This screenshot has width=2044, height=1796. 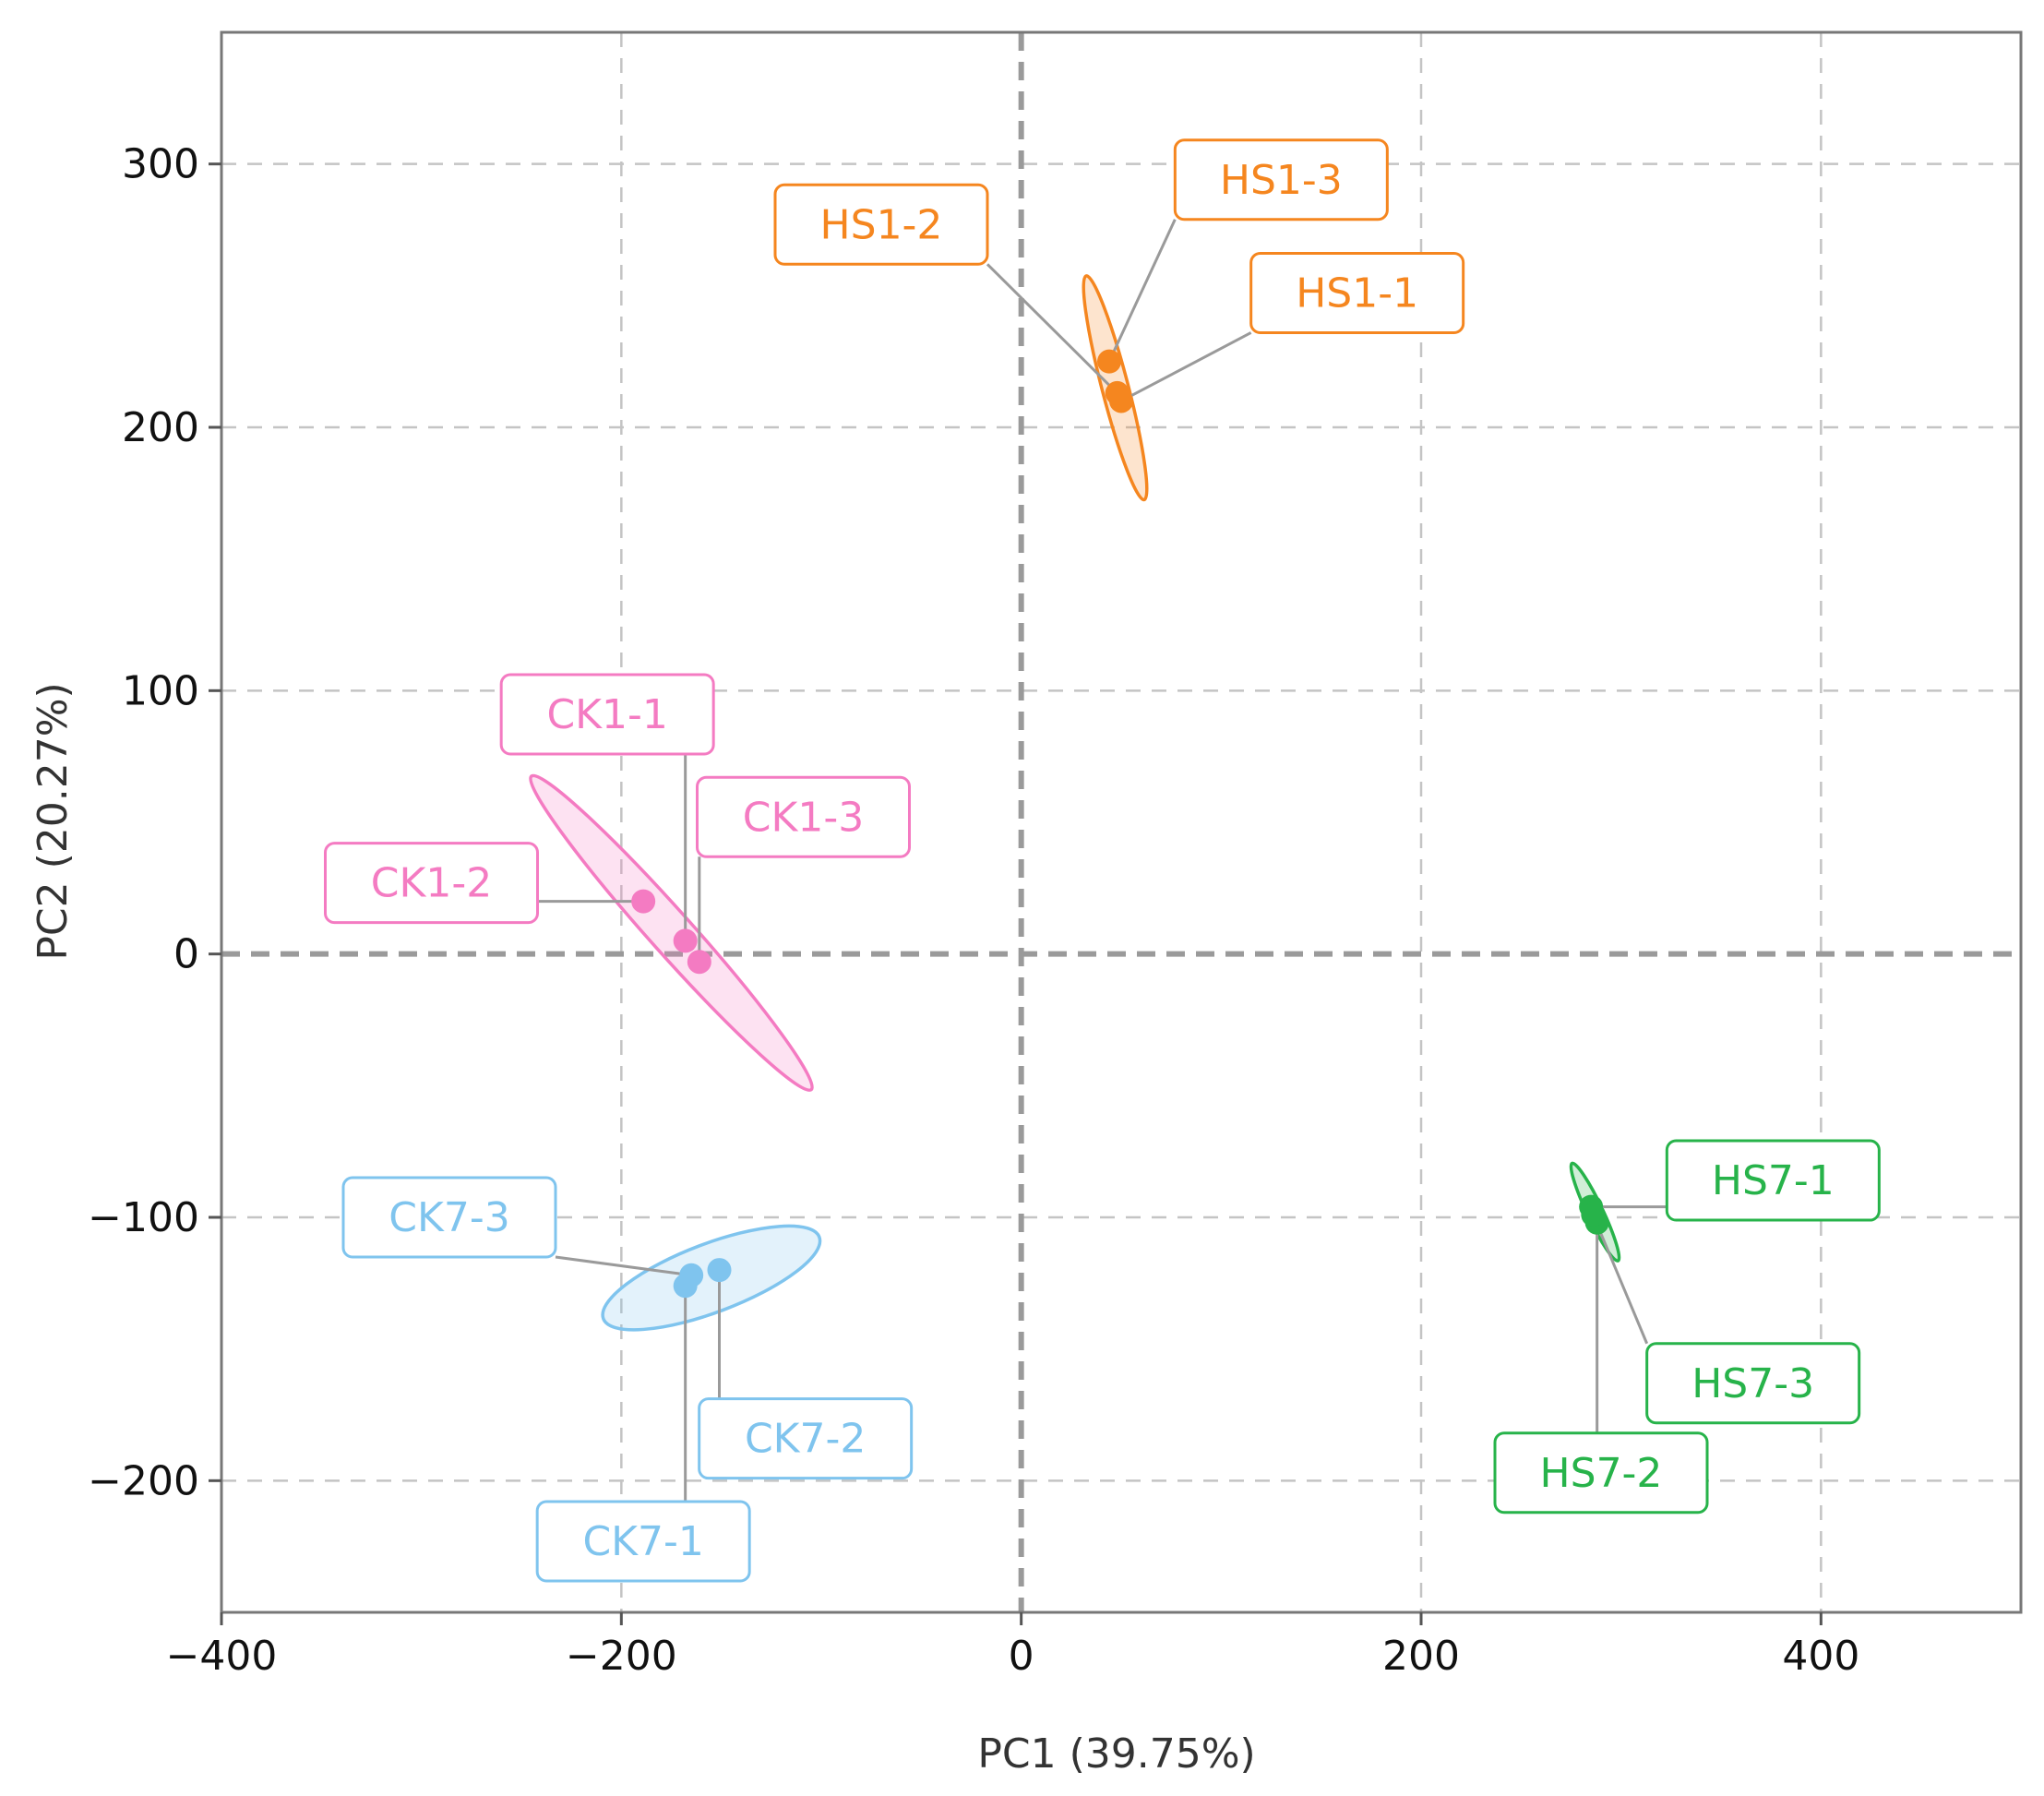 I want to click on point-label: CK1-1, so click(x=606, y=715).